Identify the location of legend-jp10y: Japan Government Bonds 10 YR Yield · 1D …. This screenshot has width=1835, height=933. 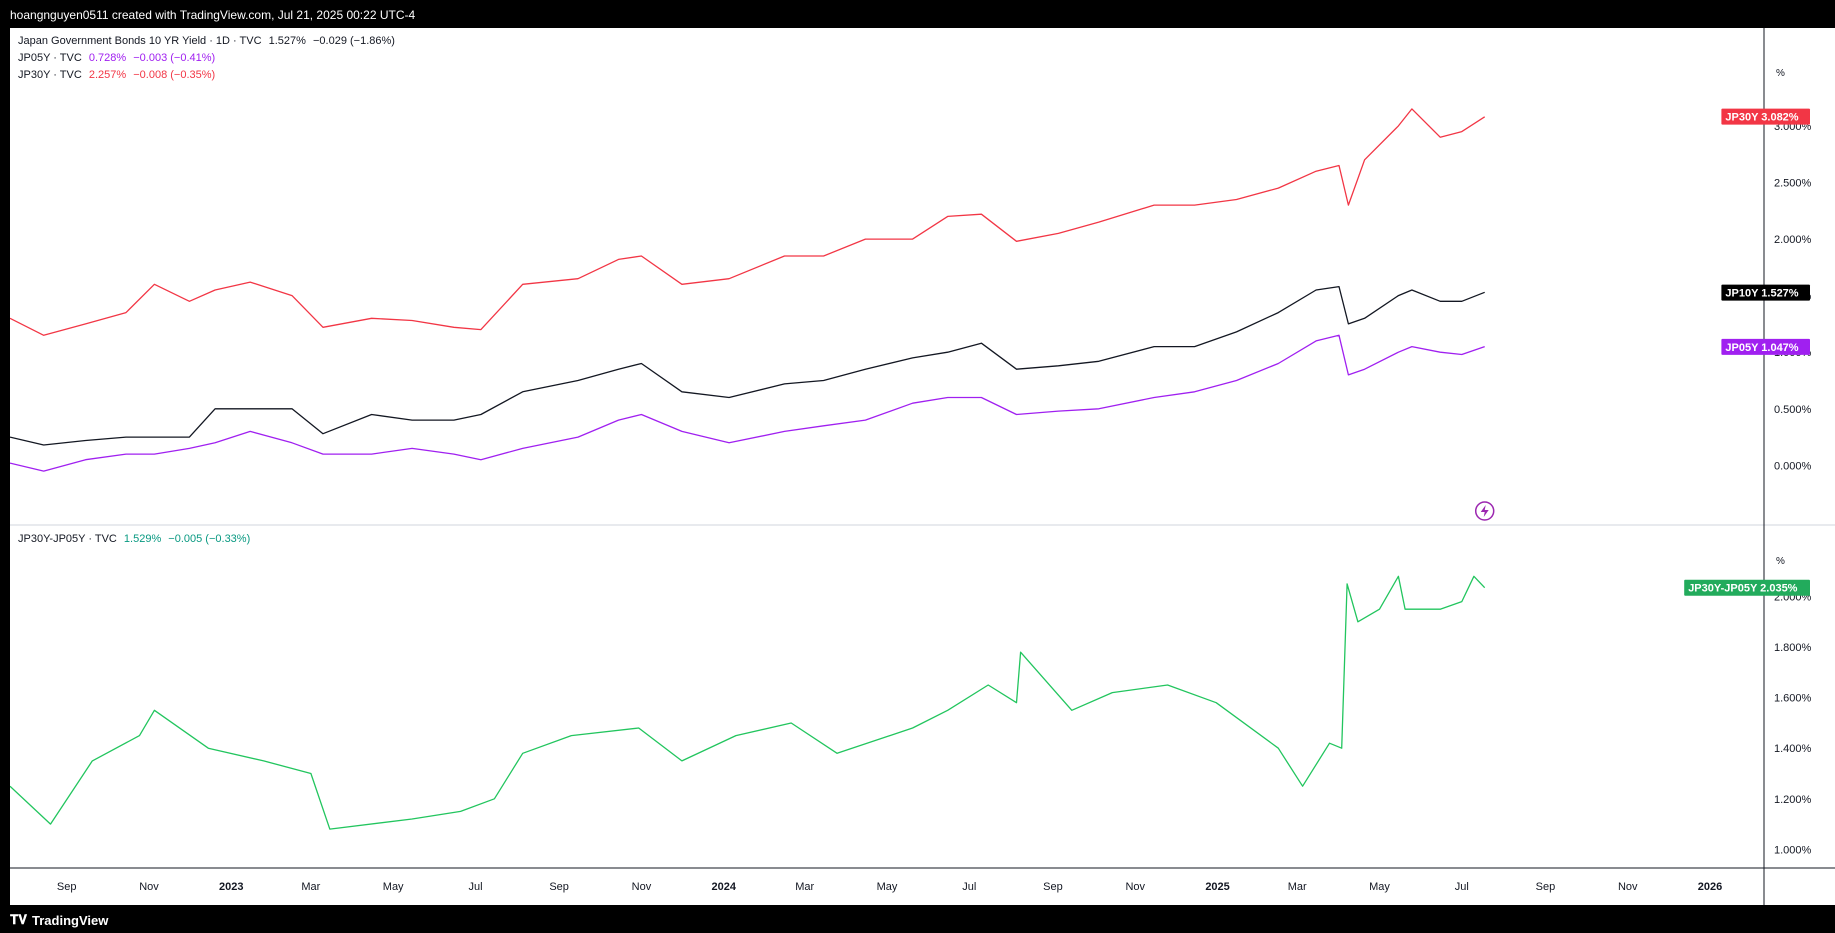
(206, 41).